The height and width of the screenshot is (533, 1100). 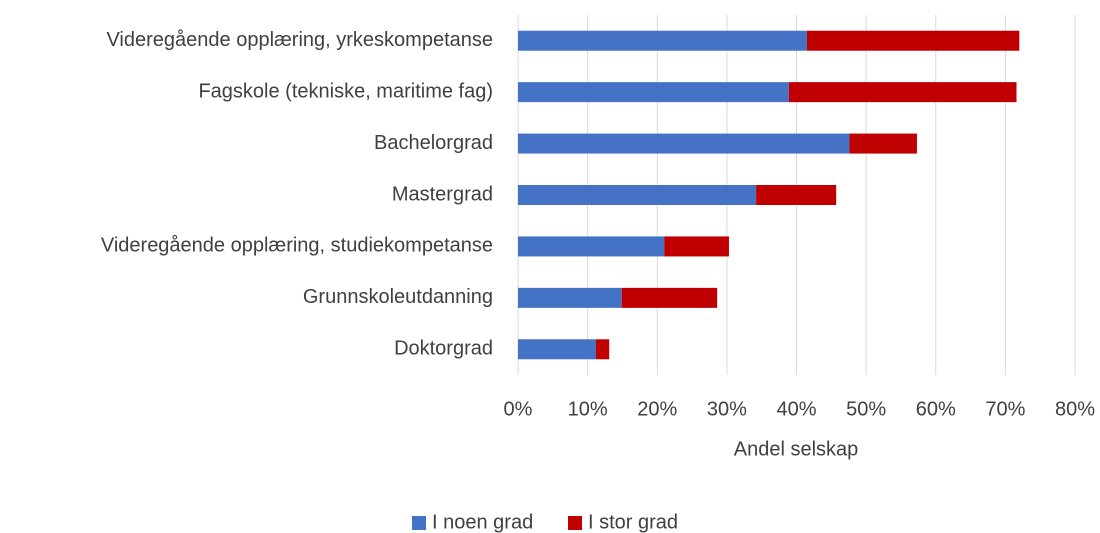 What do you see at coordinates (442, 194) in the screenshot?
I see `y-tick-label: Mastergrad` at bounding box center [442, 194].